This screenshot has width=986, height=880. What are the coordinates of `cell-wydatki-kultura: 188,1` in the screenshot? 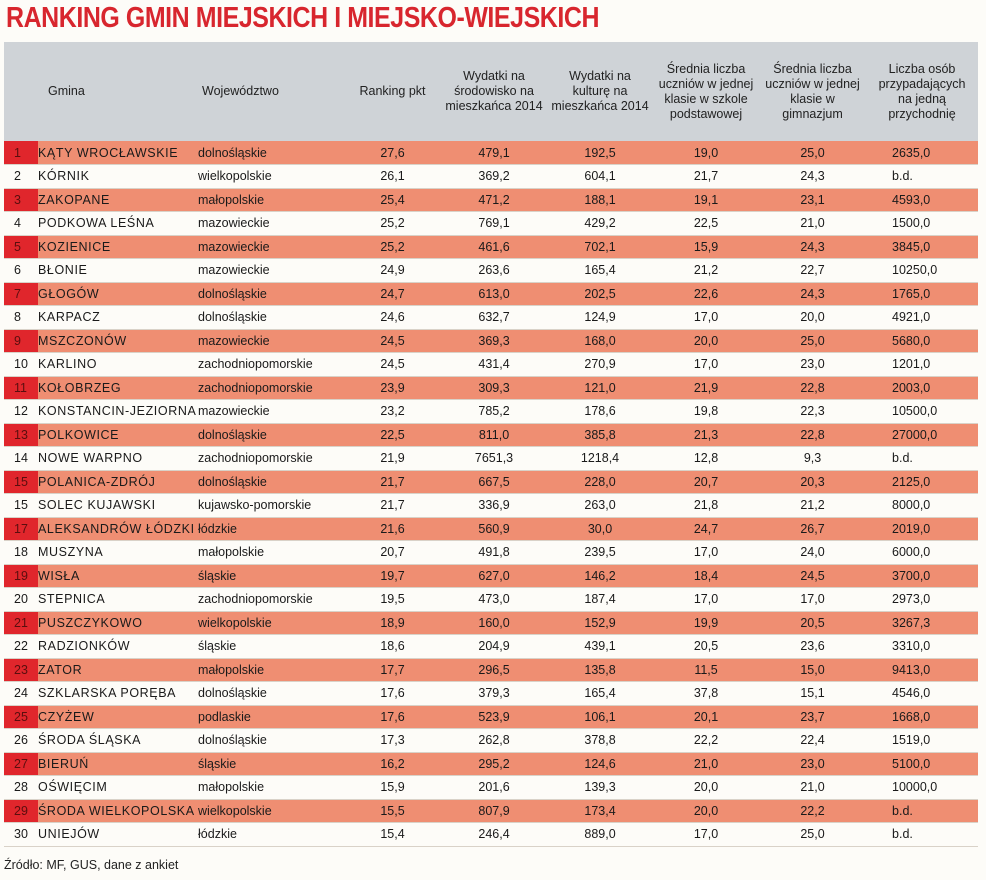 It's located at (600, 200).